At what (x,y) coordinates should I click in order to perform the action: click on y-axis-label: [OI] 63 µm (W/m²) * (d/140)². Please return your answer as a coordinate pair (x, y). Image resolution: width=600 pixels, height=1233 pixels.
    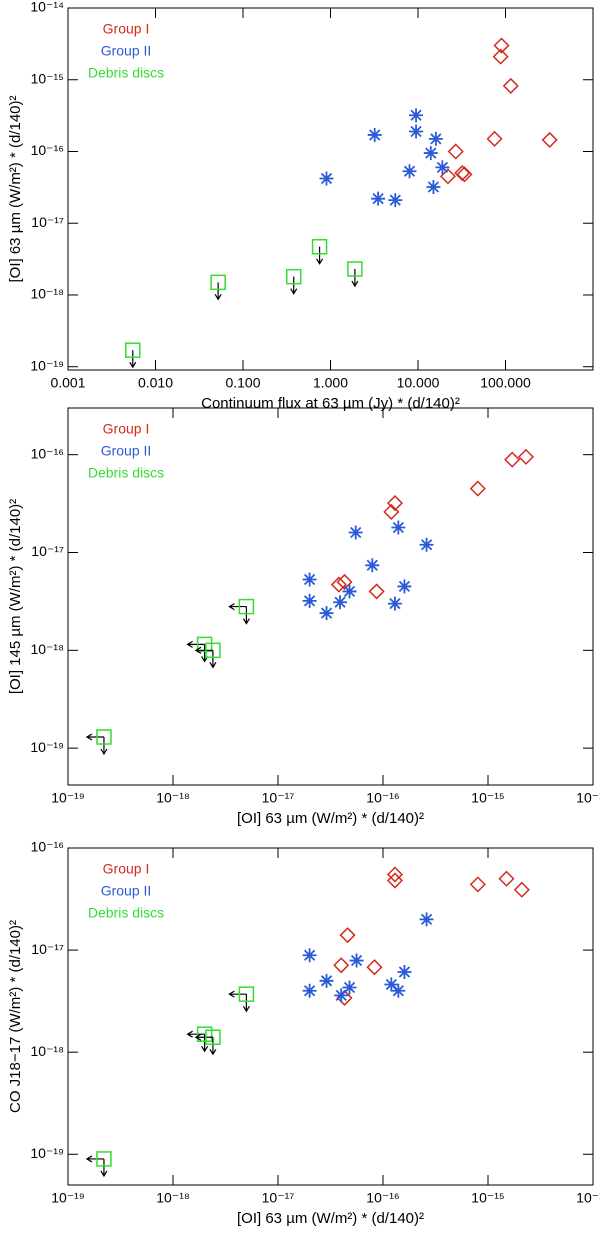
    Looking at the image, I should click on (15, 189).